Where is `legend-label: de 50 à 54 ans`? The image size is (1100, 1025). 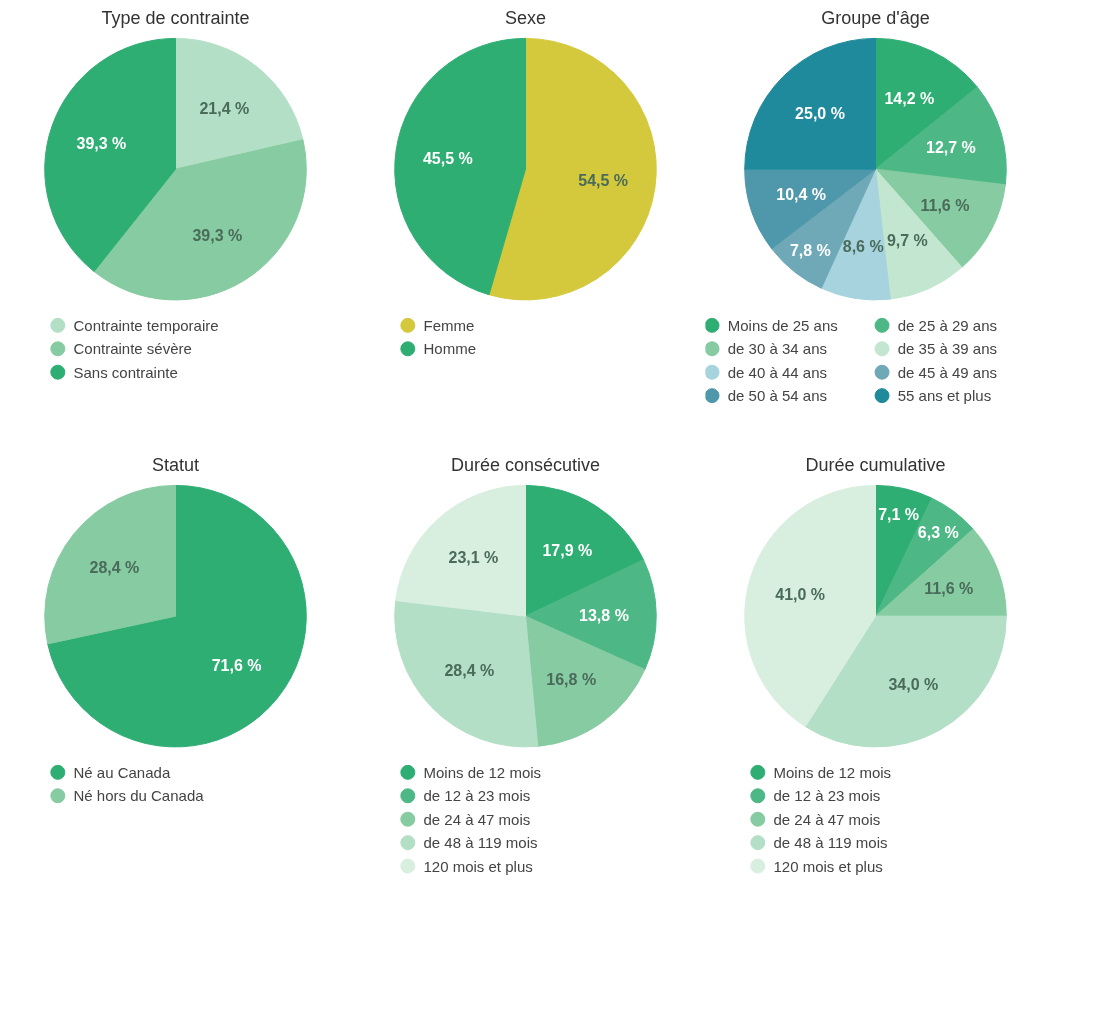 legend-label: de 50 à 54 ans is located at coordinates (777, 396).